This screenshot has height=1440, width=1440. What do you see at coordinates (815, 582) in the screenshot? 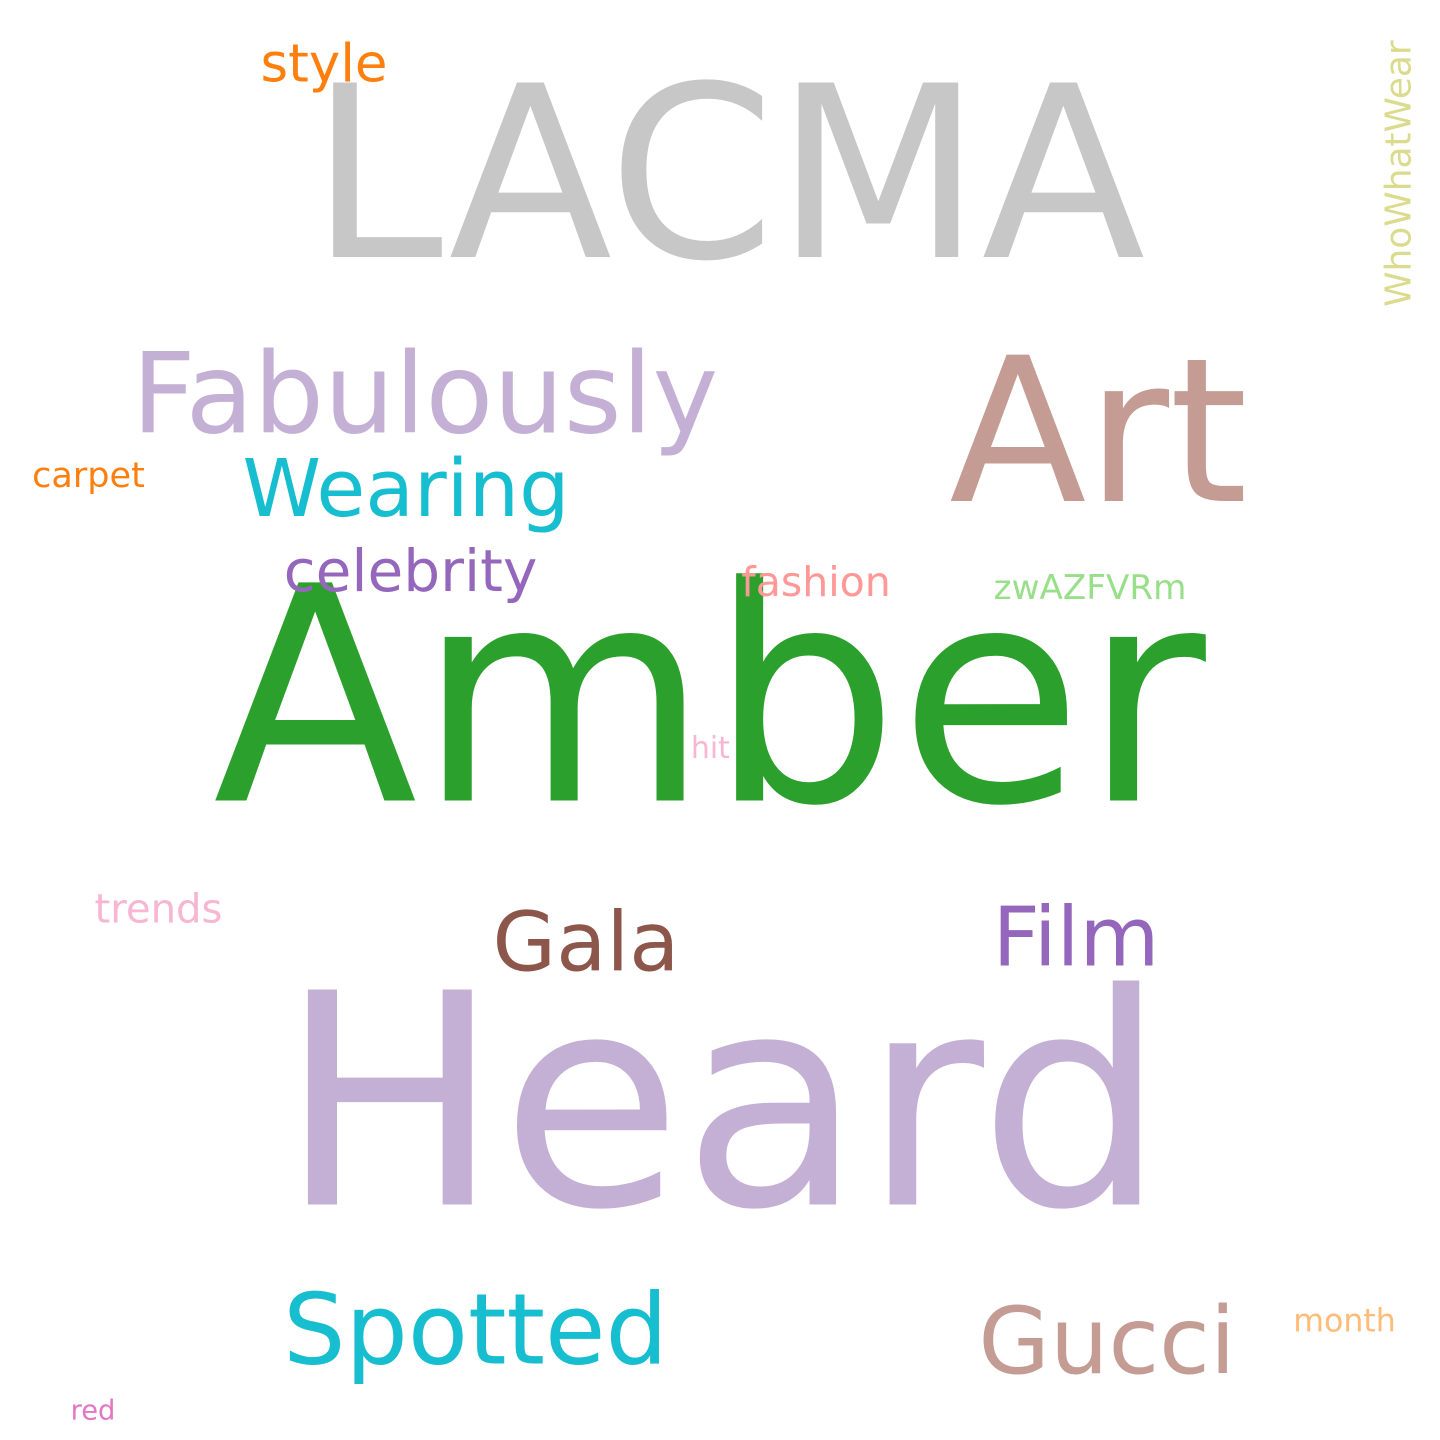
I see `word-fashion: fashion` at bounding box center [815, 582].